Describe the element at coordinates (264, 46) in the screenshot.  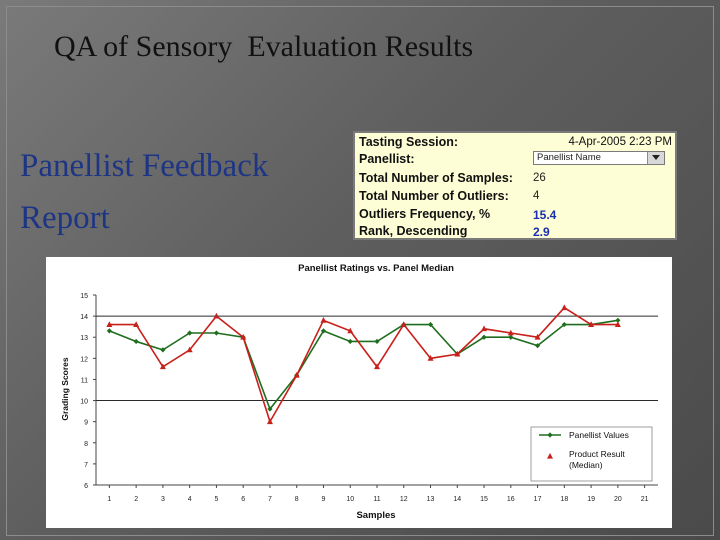
I see `slide-title: QA of Sensory Evaluation Results` at that location.